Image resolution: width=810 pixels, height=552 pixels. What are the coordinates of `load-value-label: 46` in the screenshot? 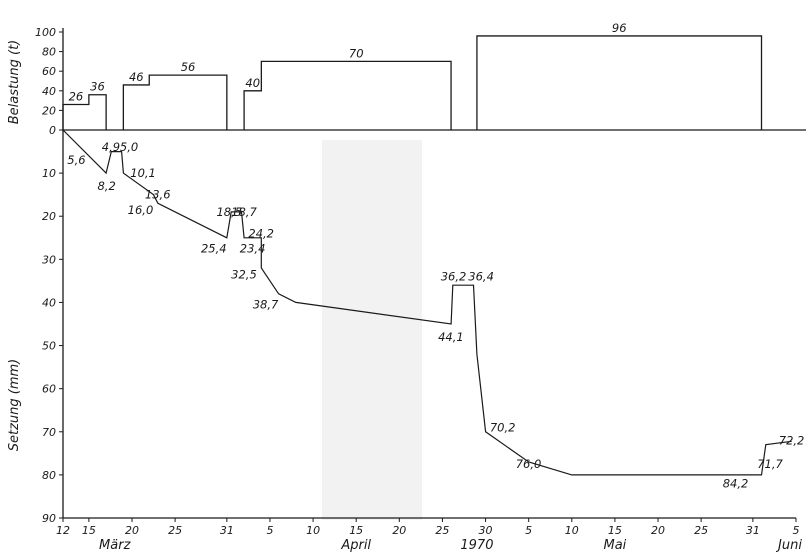 It's located at (136, 77).